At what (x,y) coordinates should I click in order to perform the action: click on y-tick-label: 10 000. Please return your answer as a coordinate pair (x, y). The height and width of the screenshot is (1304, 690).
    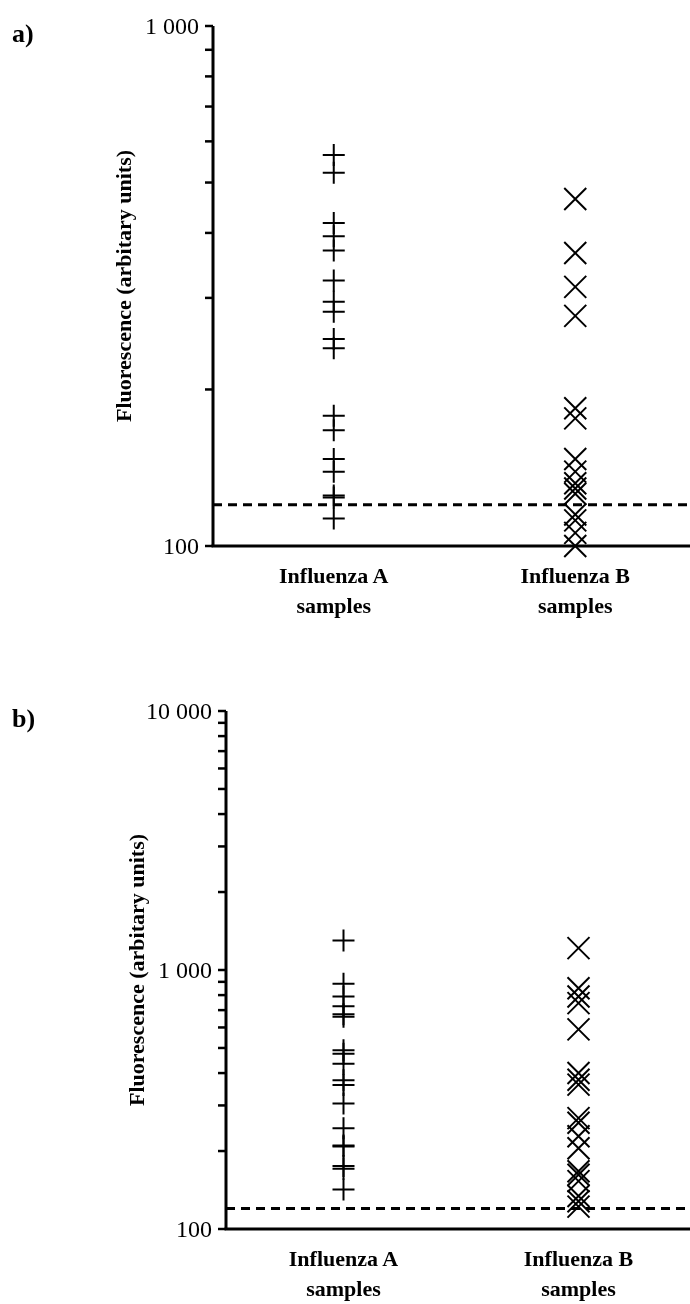
    Looking at the image, I should click on (179, 711).